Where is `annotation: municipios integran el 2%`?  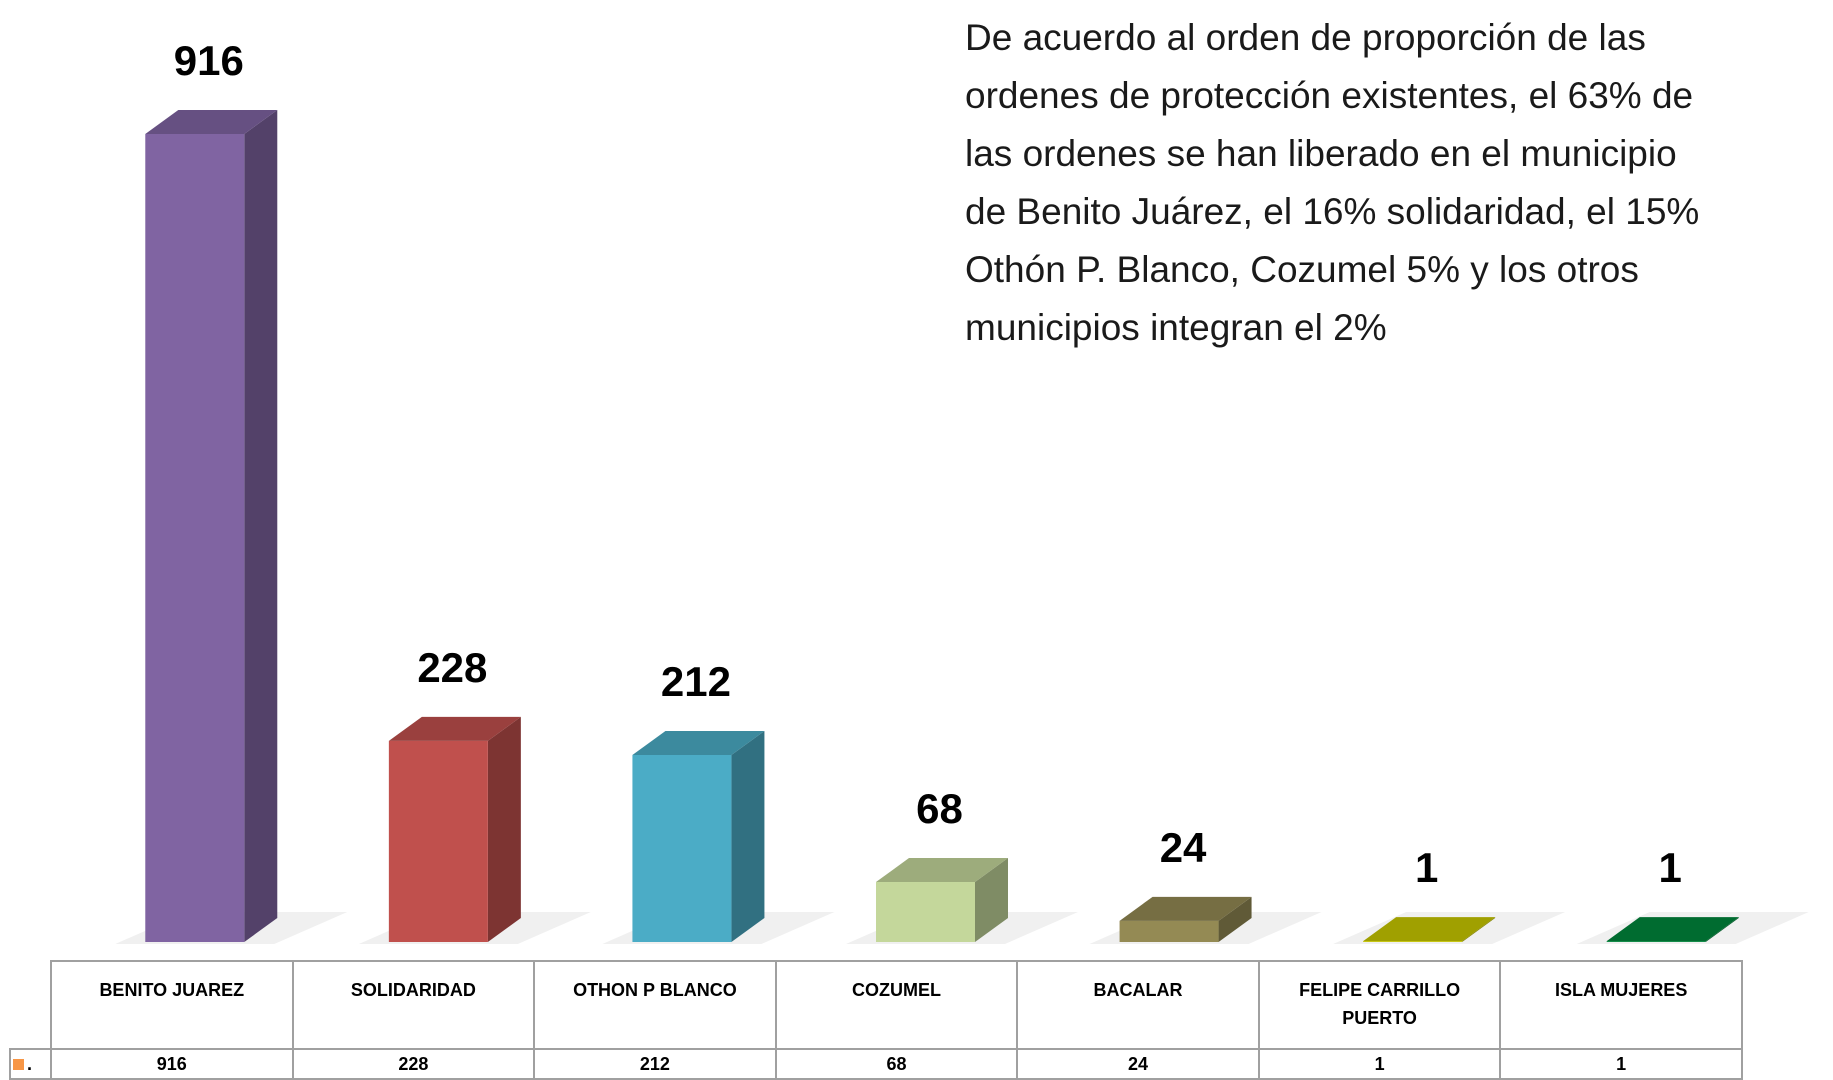
annotation: municipios integran el 2% is located at coordinates (1176, 327).